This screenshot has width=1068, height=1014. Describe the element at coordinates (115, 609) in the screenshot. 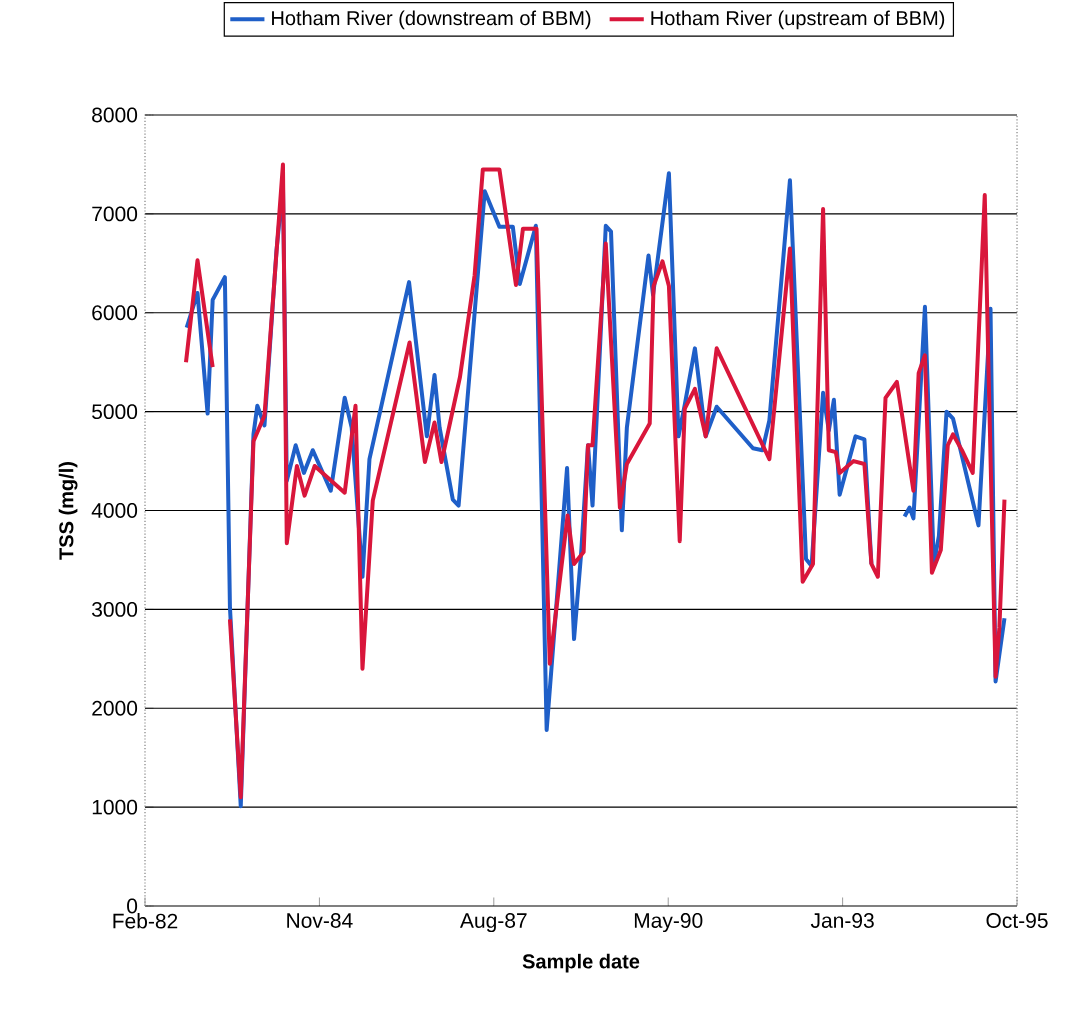

I see `y-tick-label: 3000` at that location.